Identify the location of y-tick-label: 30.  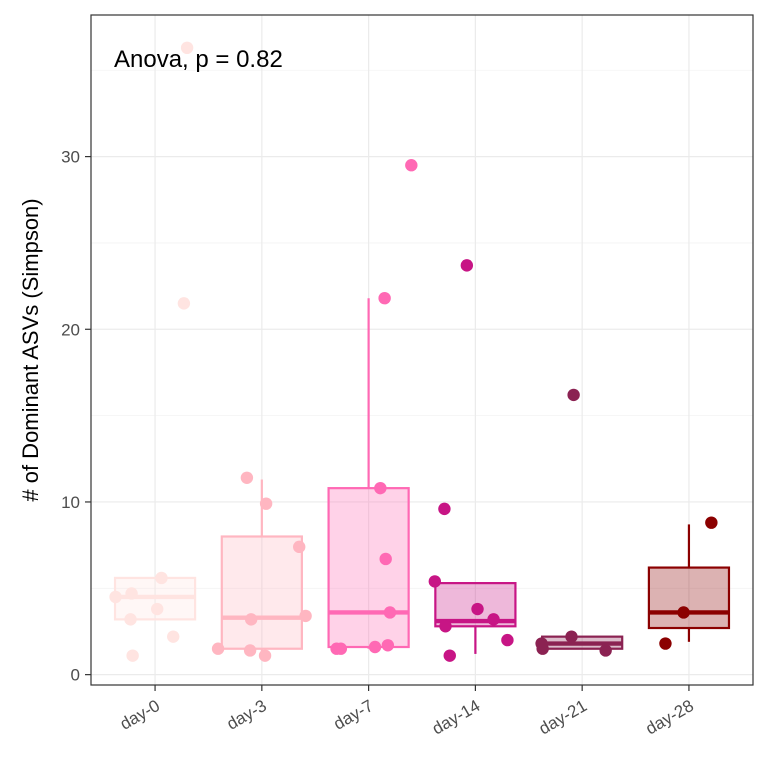
(70, 157).